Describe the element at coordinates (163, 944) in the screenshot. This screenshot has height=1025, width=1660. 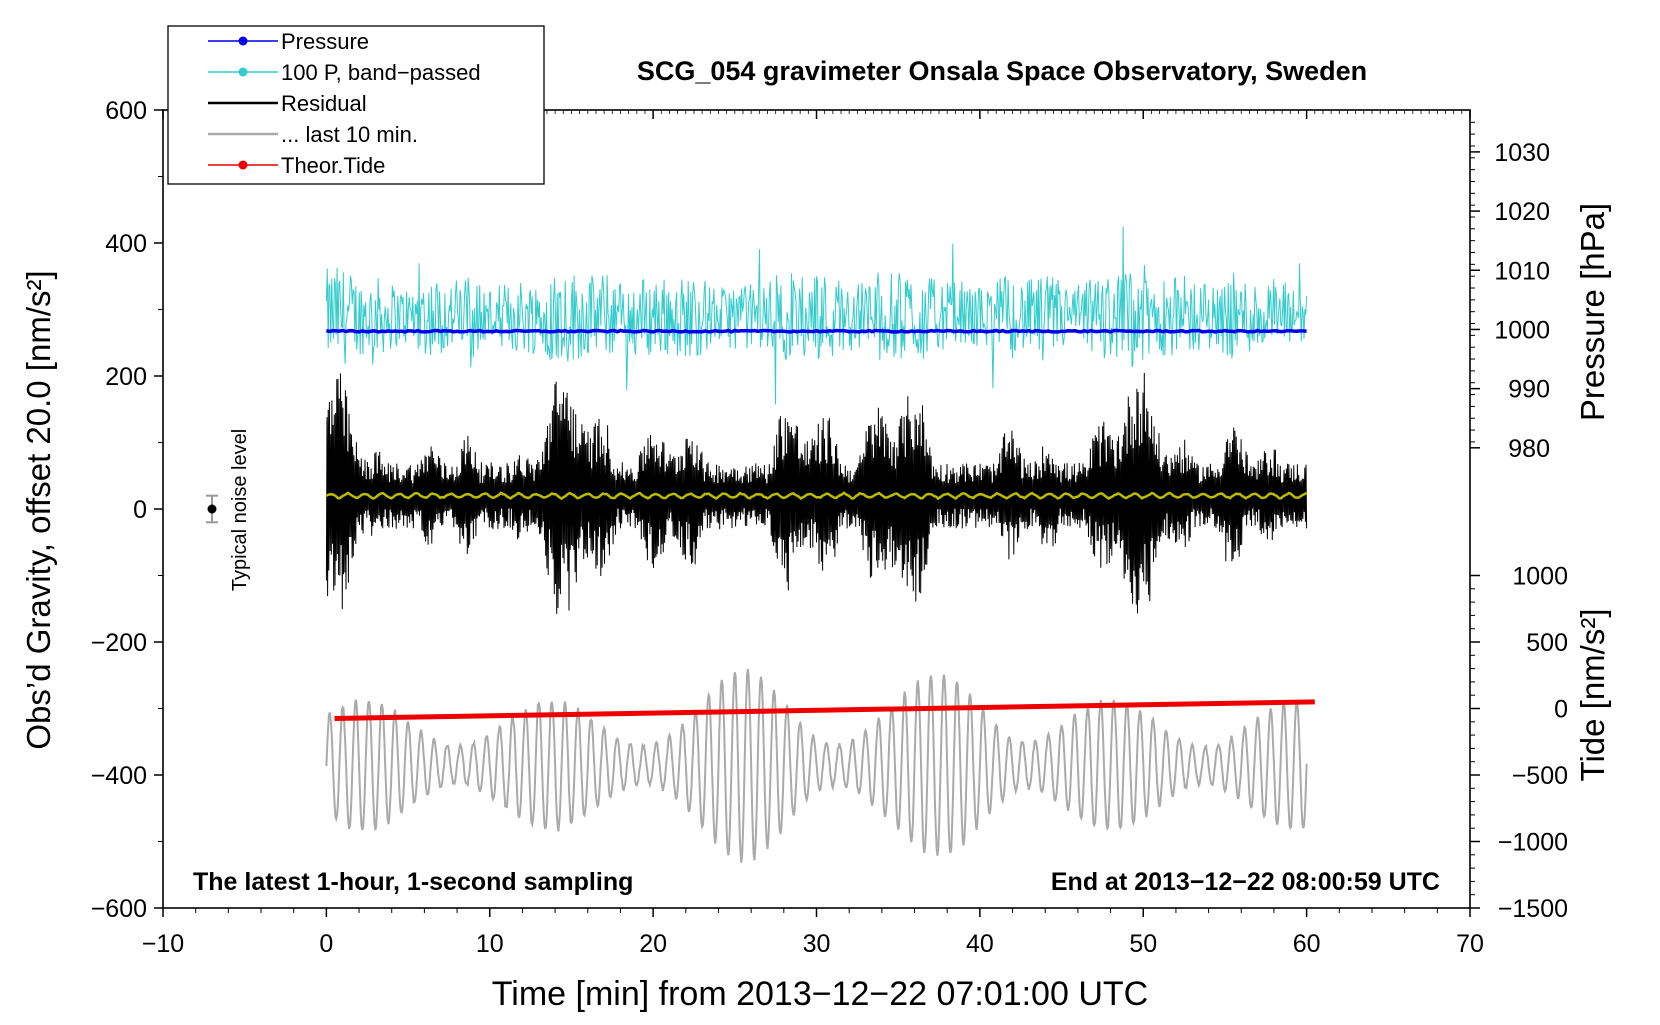
I see `x-tick-label: −10` at that location.